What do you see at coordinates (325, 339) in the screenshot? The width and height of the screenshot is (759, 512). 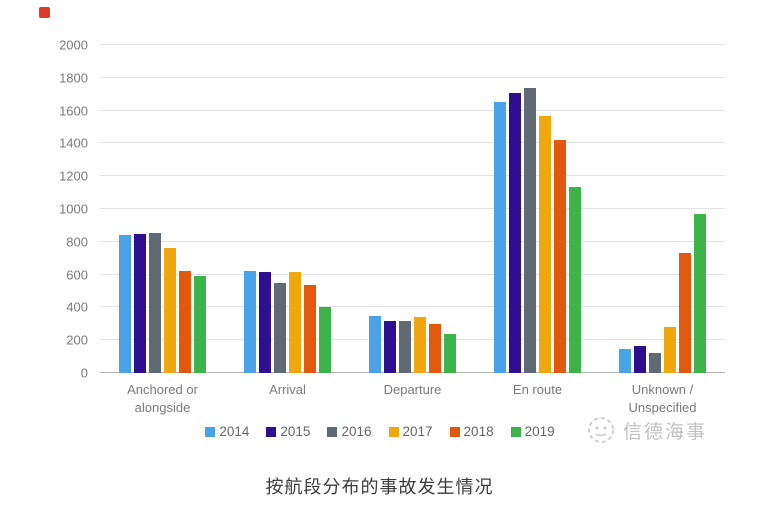 I see `bar-2019-arrival` at bounding box center [325, 339].